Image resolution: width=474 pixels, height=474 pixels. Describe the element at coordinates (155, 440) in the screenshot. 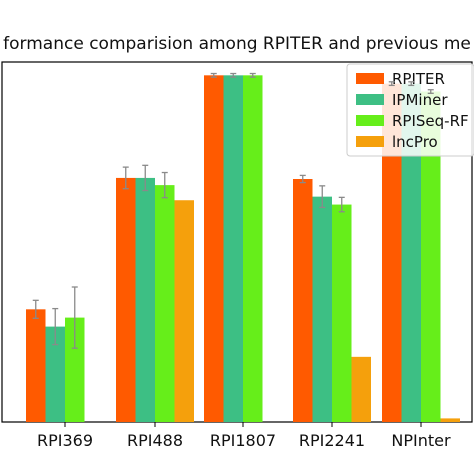

I see `x-tick-label-rpi488: RPI488` at that location.